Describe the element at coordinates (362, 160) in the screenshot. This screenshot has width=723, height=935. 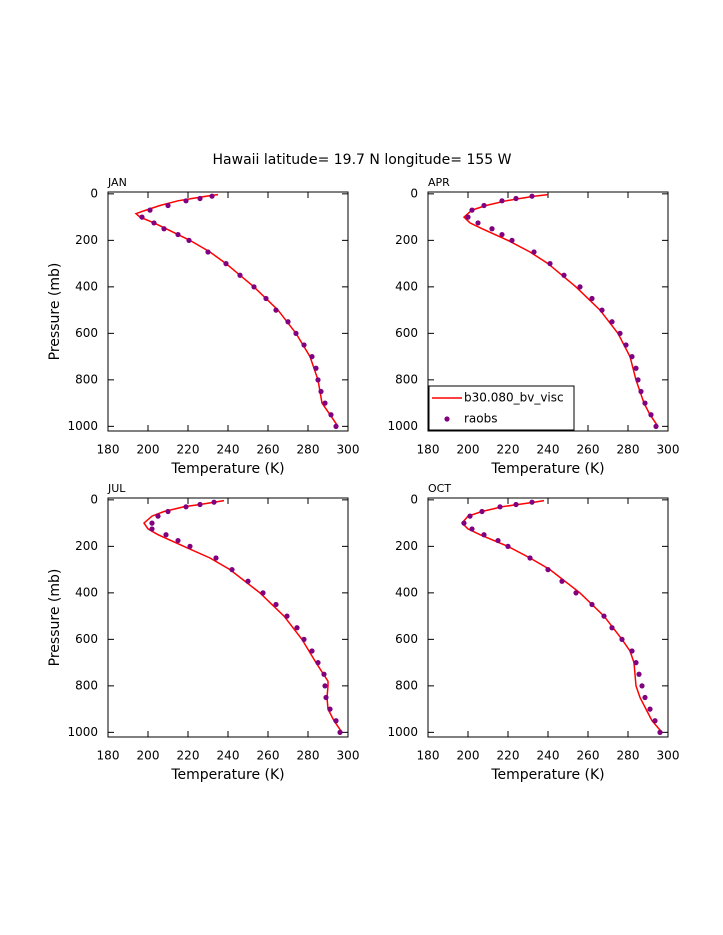
I see `chart-title: Hawaii latitude= 19.7 N longitude= 155 W` at that location.